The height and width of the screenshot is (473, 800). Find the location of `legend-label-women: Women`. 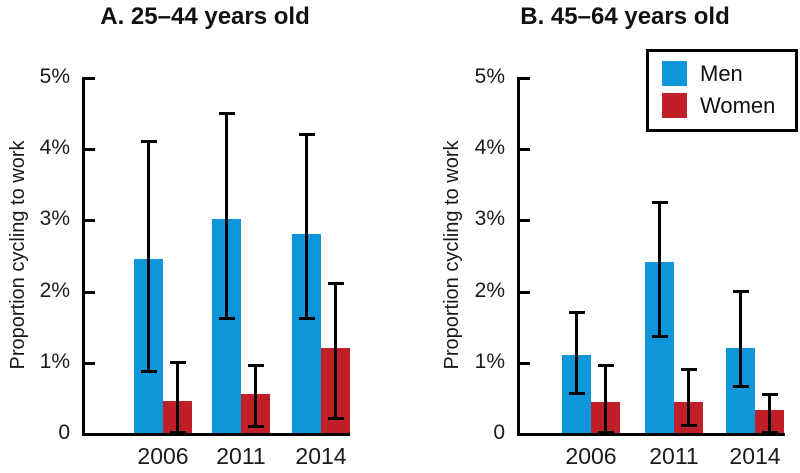

legend-label-women: Women is located at coordinates (738, 105).